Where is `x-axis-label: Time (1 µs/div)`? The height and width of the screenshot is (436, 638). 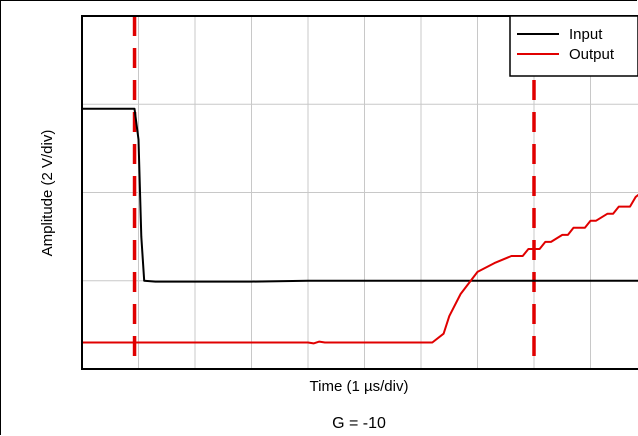
x-axis-label: Time (1 µs/div) is located at coordinates (359, 386).